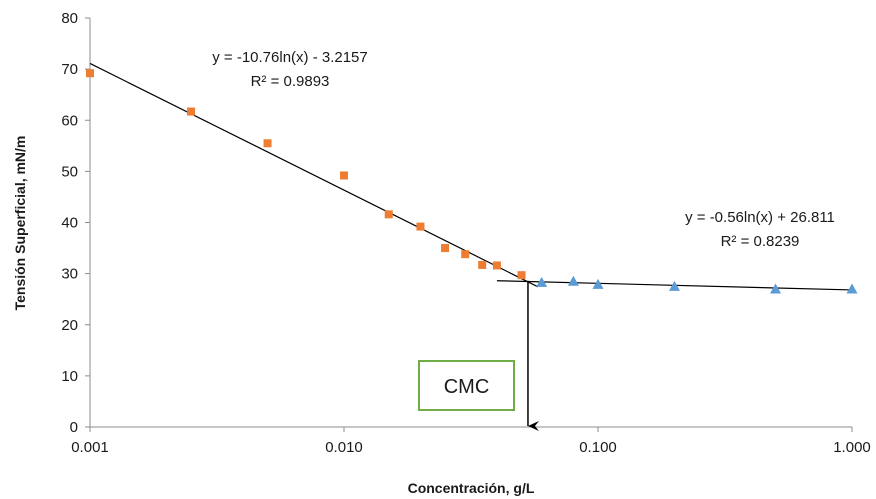 The width and height of the screenshot is (876, 499). Describe the element at coordinates (471, 488) in the screenshot. I see `x-axis-title: Concentración, g/L` at that location.